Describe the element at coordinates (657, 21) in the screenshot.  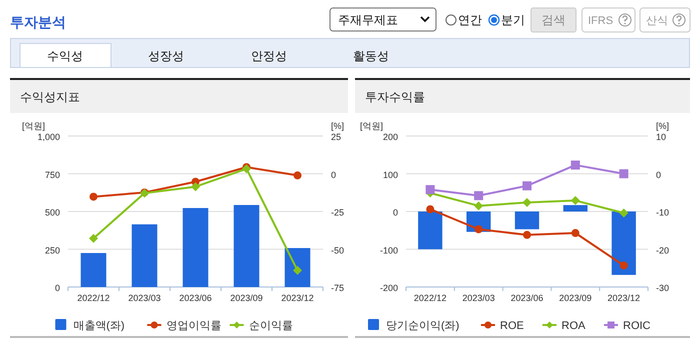
I see `text: 산식` at that location.